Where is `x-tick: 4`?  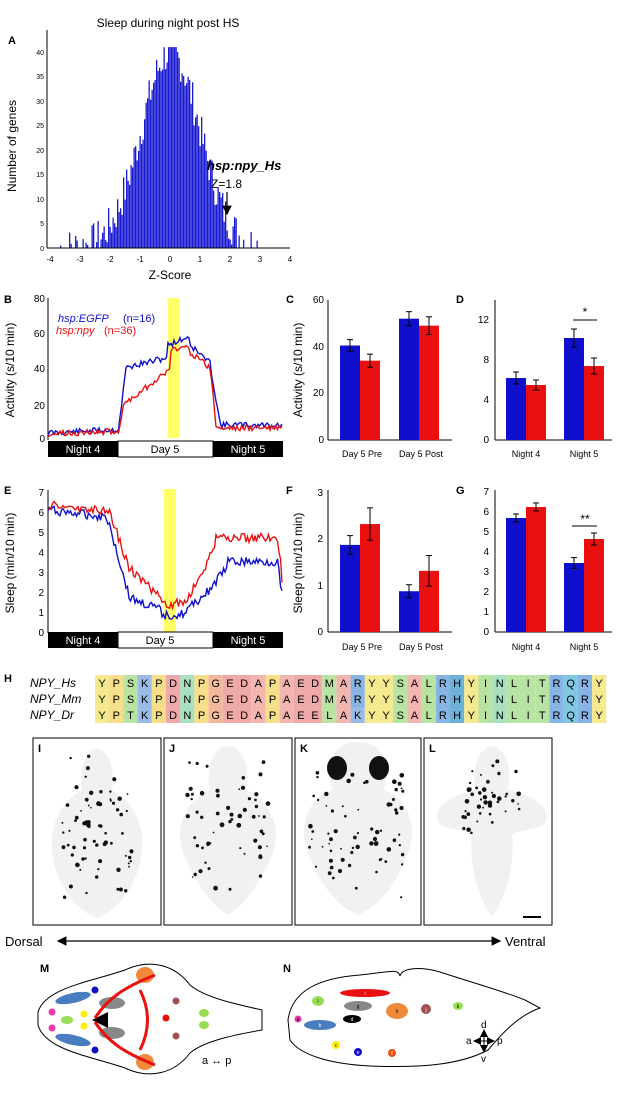
x-tick: 4 is located at coordinates (290, 259).